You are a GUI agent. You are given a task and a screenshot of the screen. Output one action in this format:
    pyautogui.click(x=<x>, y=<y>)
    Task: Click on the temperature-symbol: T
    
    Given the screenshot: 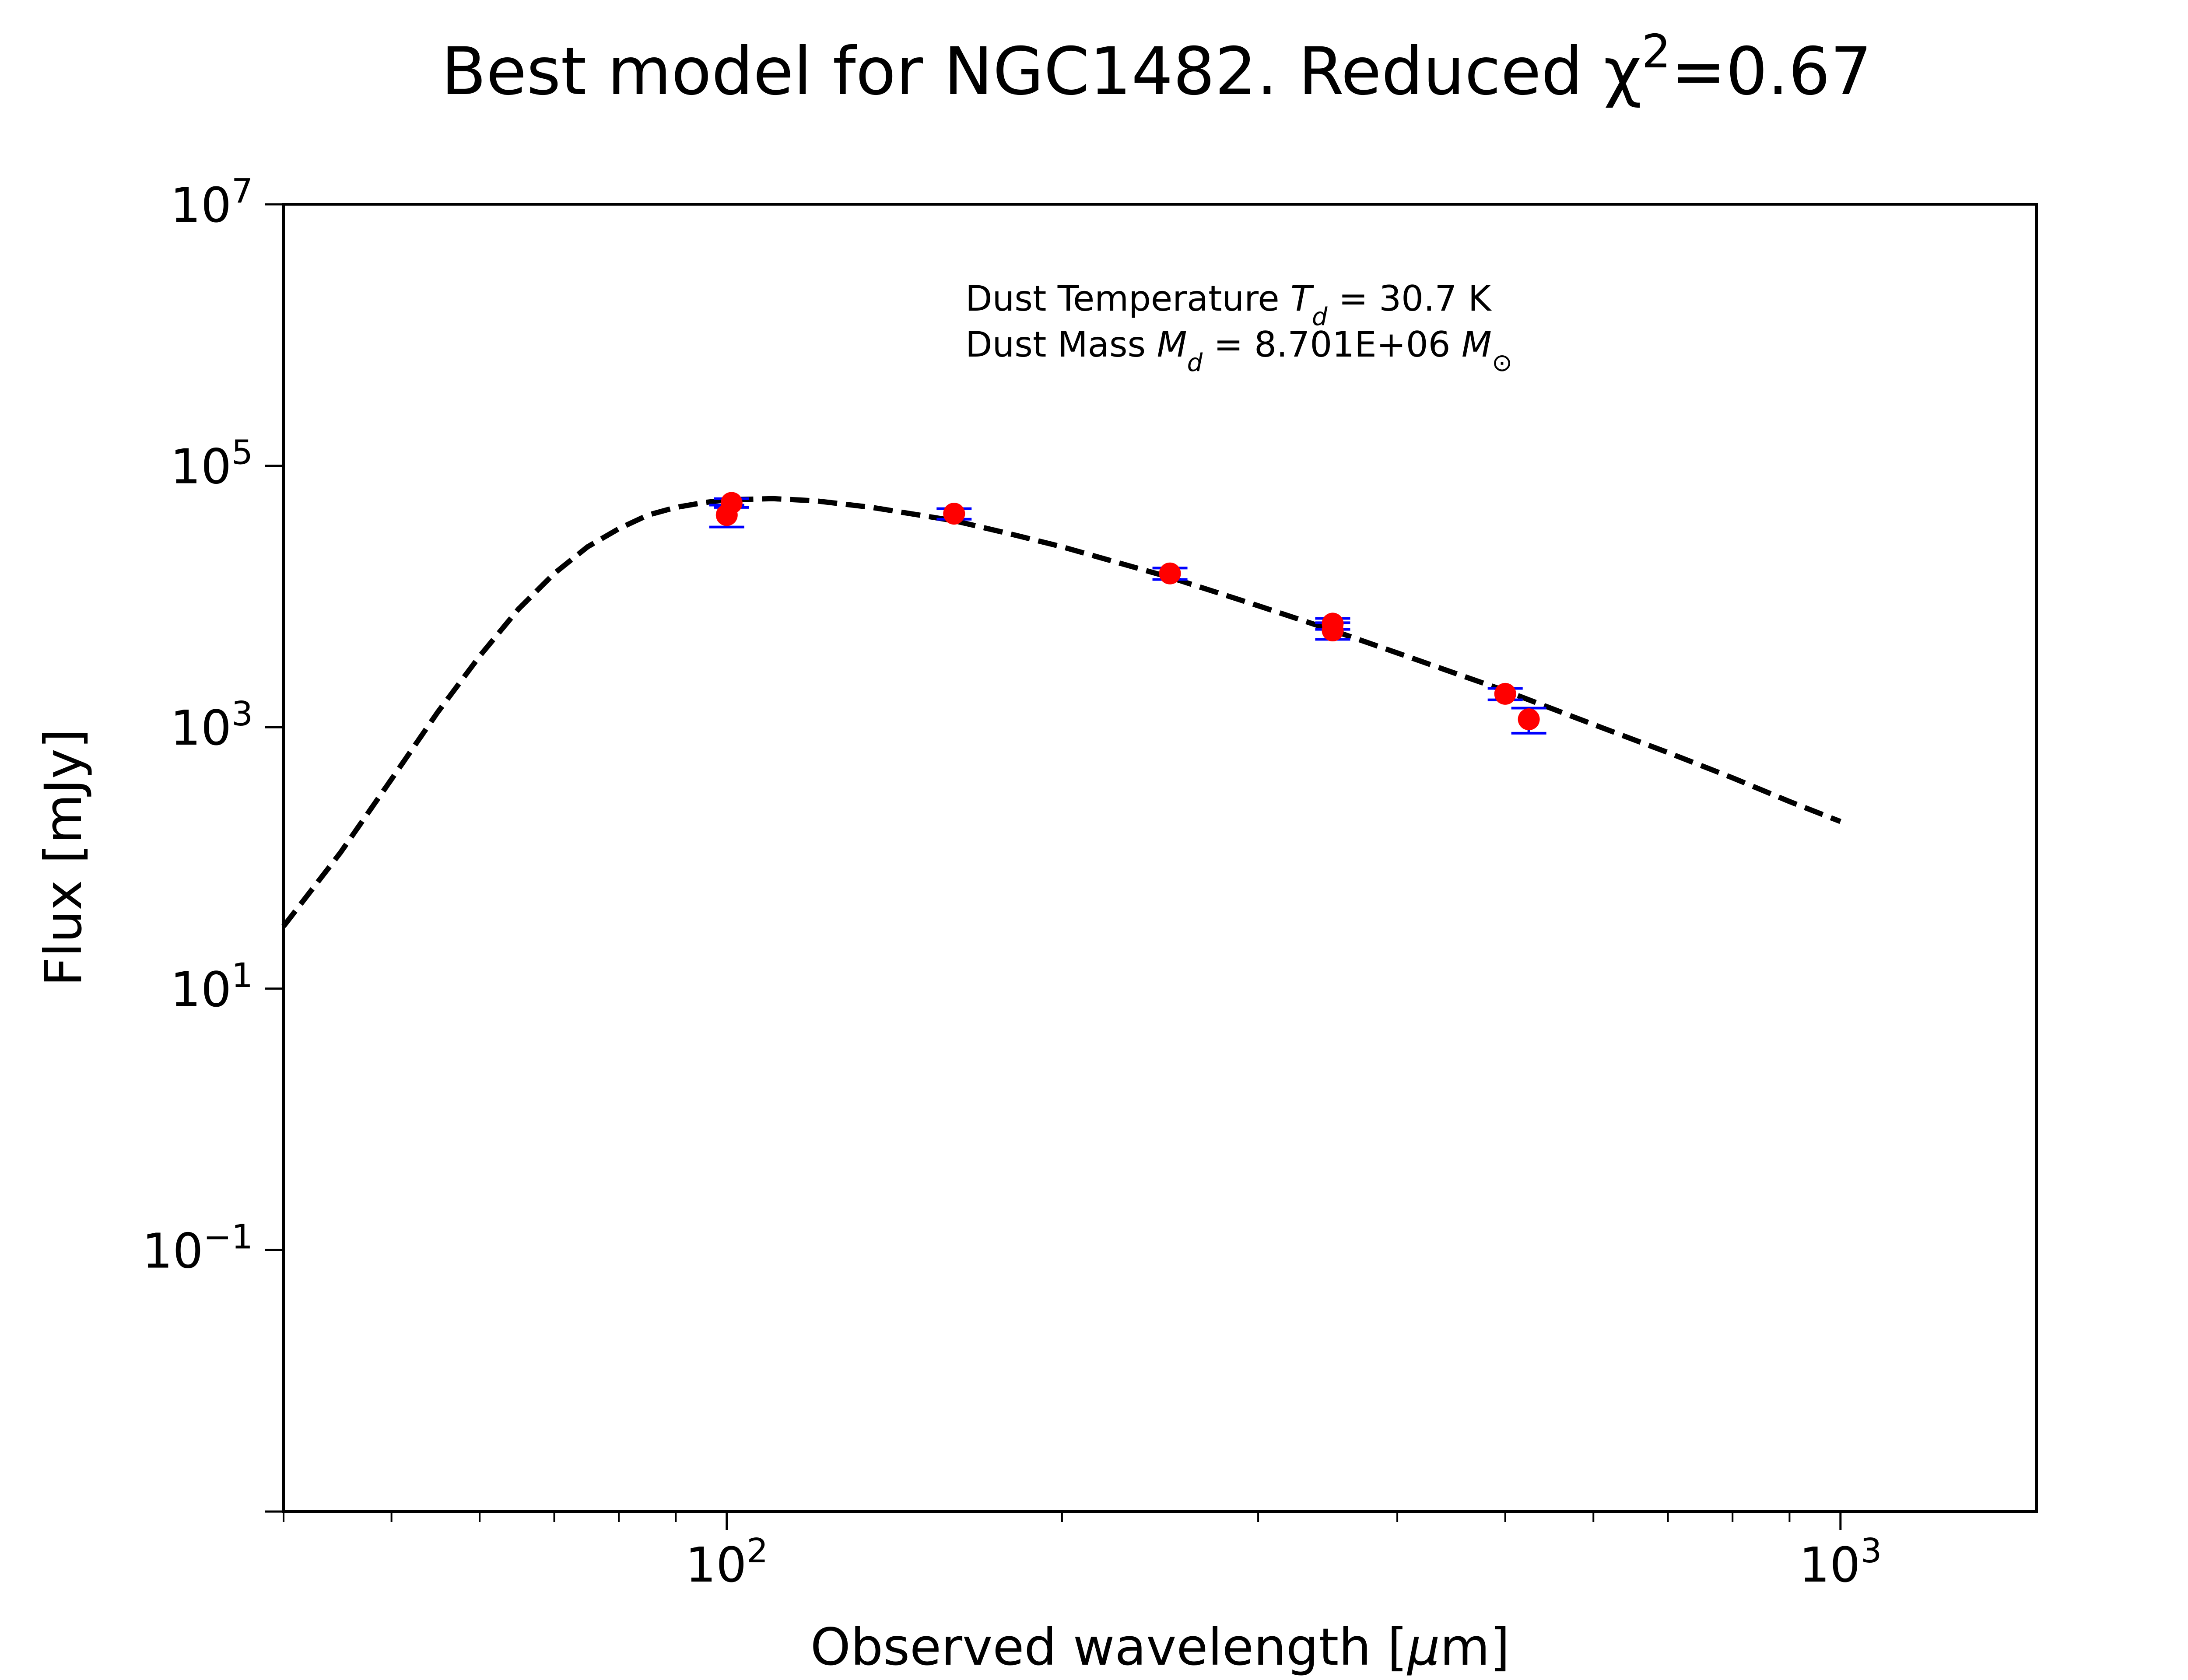 What is the action you would take?
    pyautogui.click(x=1302, y=298)
    